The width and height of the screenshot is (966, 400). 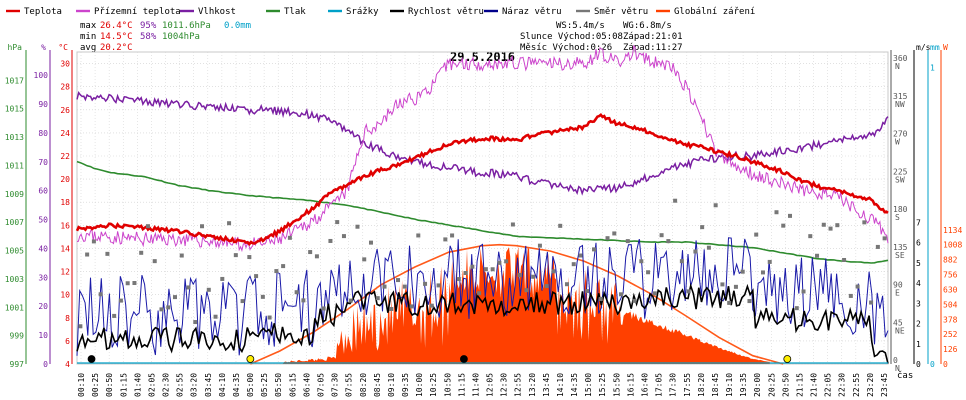 I want to click on axis-tick-right: 756, so click(x=950, y=275).